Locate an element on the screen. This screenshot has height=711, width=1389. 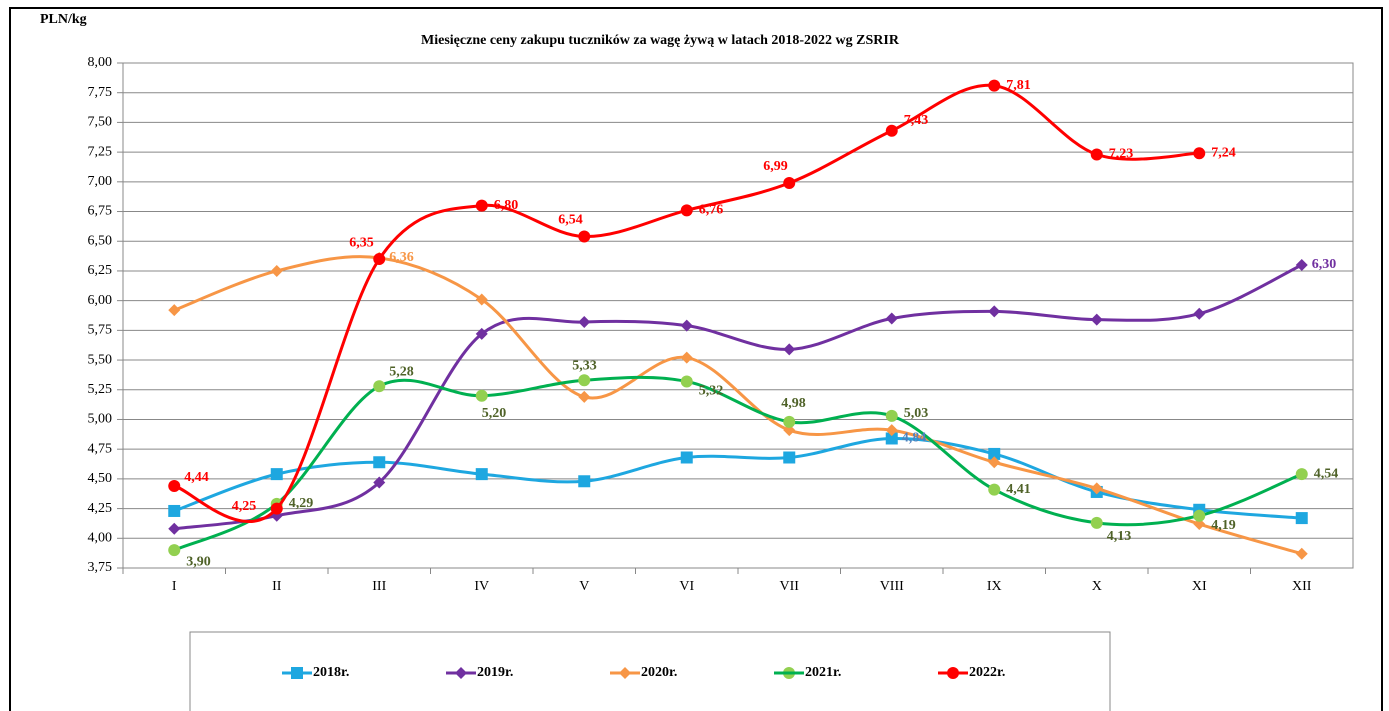
data-label: 5,33 is located at coordinates (584, 365).